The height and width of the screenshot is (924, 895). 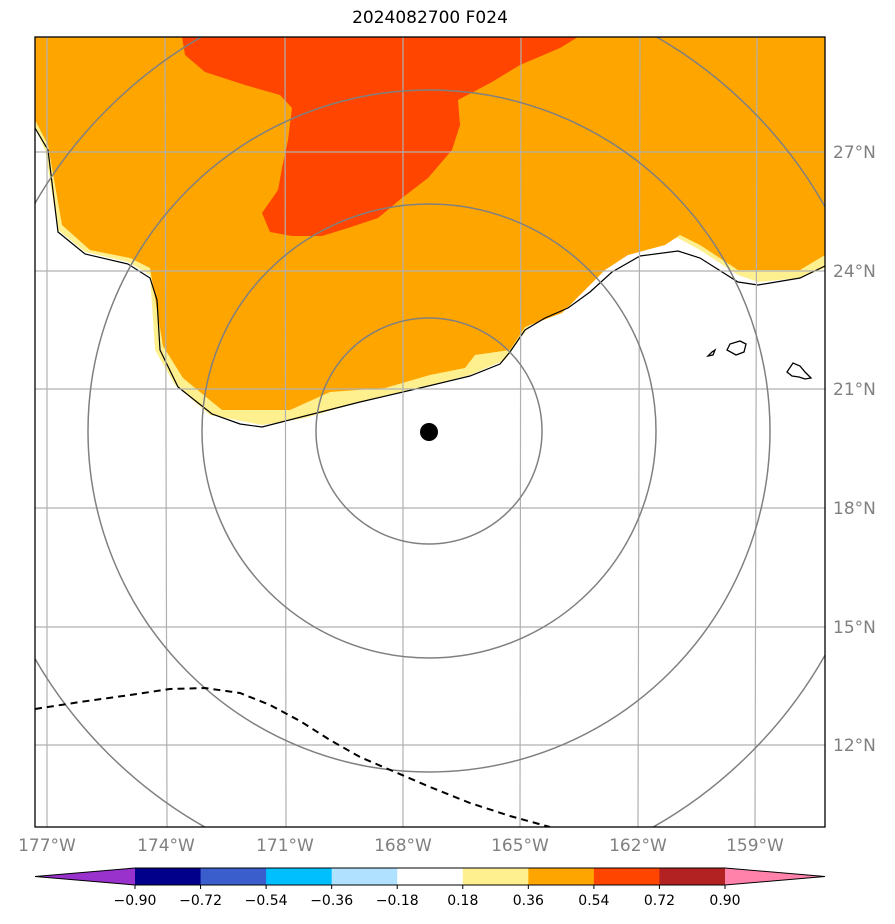 What do you see at coordinates (854, 272) in the screenshot?
I see `lat-tick-label: 24°N` at bounding box center [854, 272].